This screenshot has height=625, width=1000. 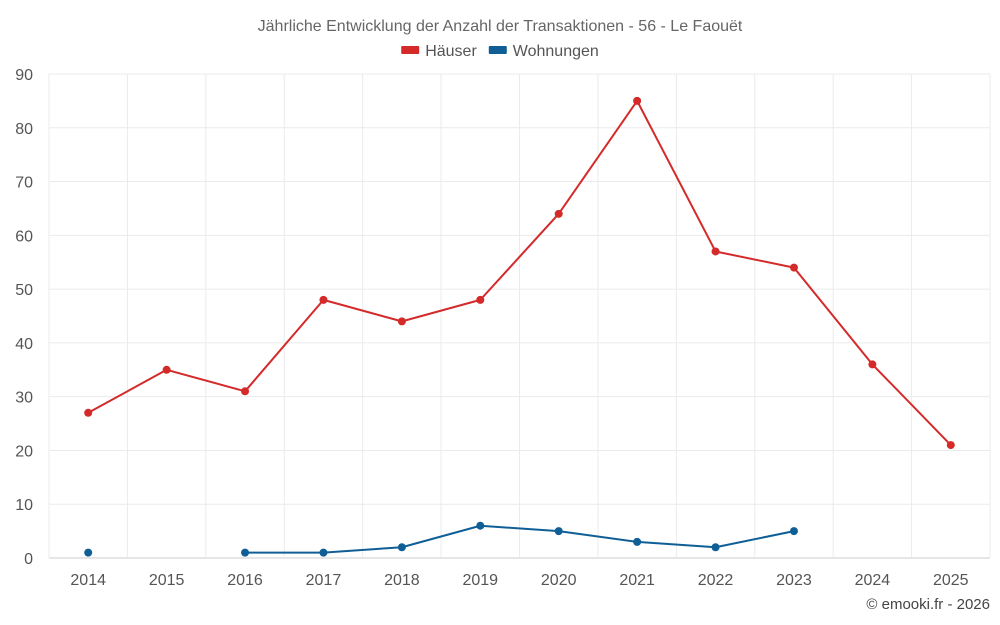 I want to click on y-tick-label: 70, so click(x=24, y=183).